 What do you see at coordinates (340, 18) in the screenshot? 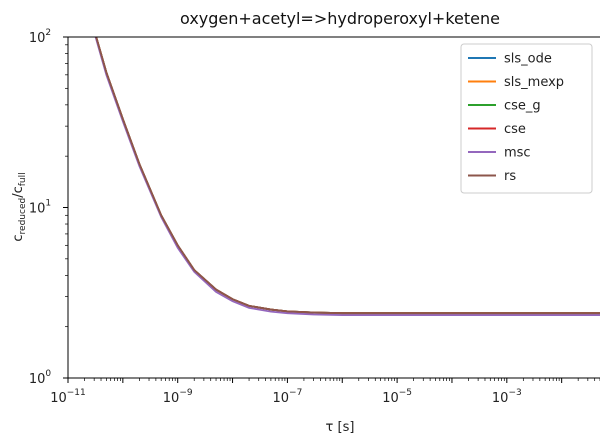
I see `chart-title: oxygen+acetyl=>hydroperoxyl+ketene` at bounding box center [340, 18].